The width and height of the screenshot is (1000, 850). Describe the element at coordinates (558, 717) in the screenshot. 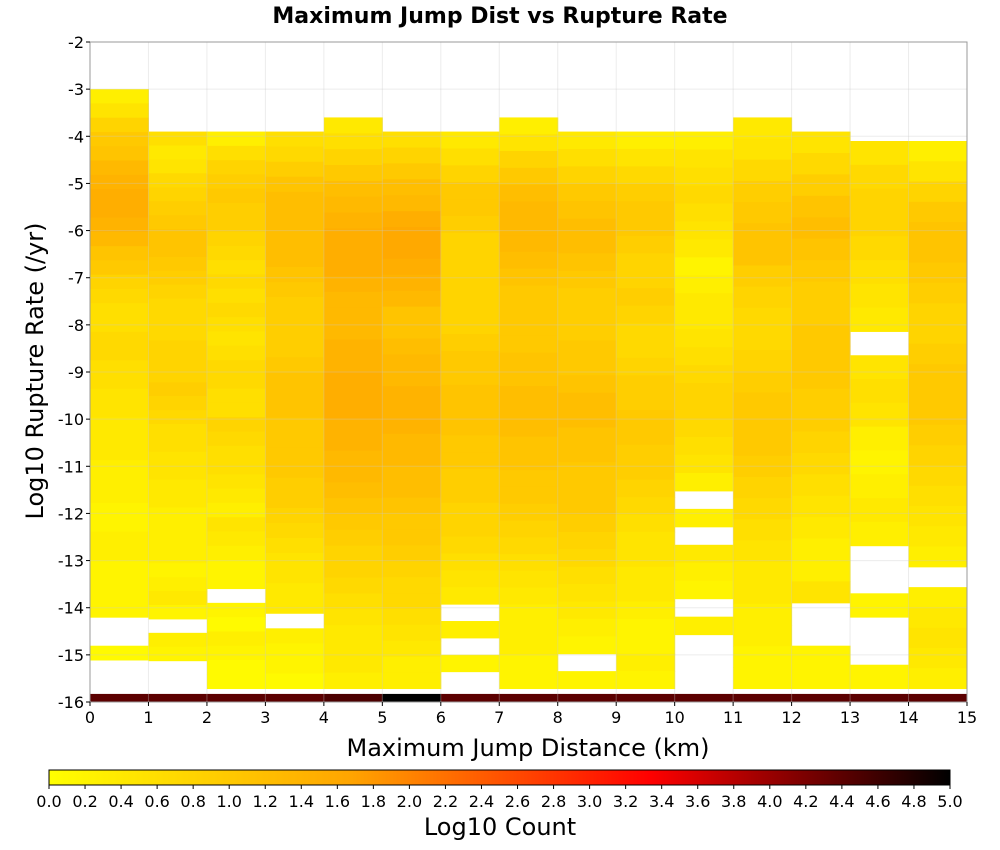

I see `x-tick-label: 8` at that location.